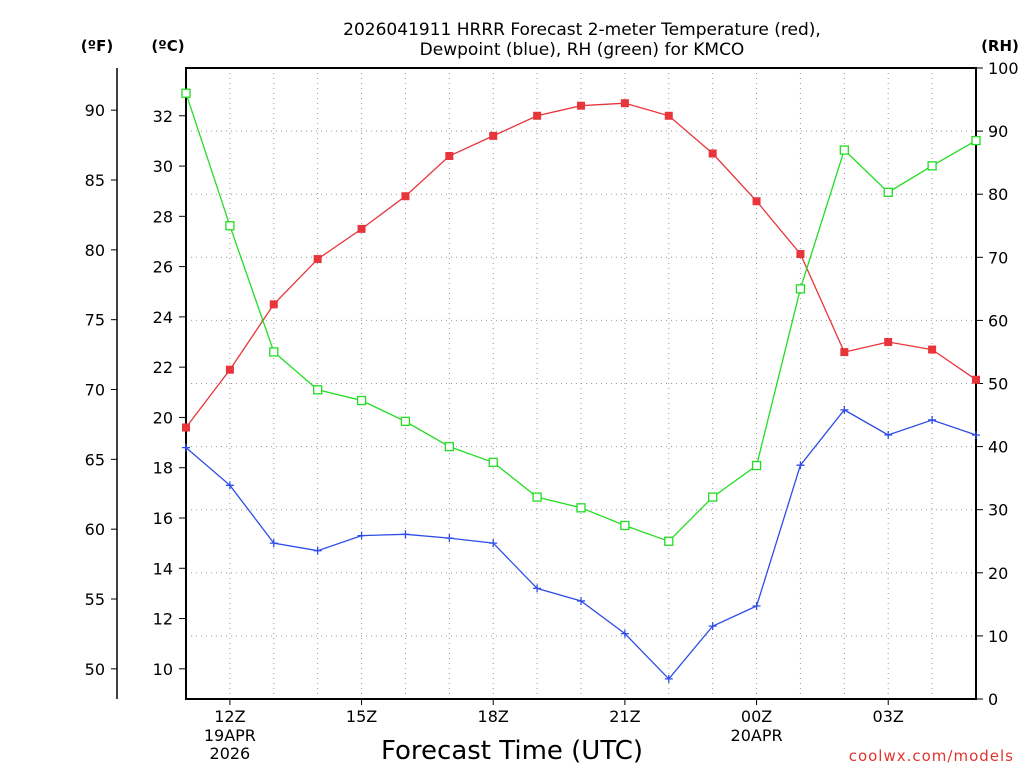 Image resolution: width=1024 pixels, height=768 pixels. I want to click on x-tick-label: 18Z, so click(493, 716).